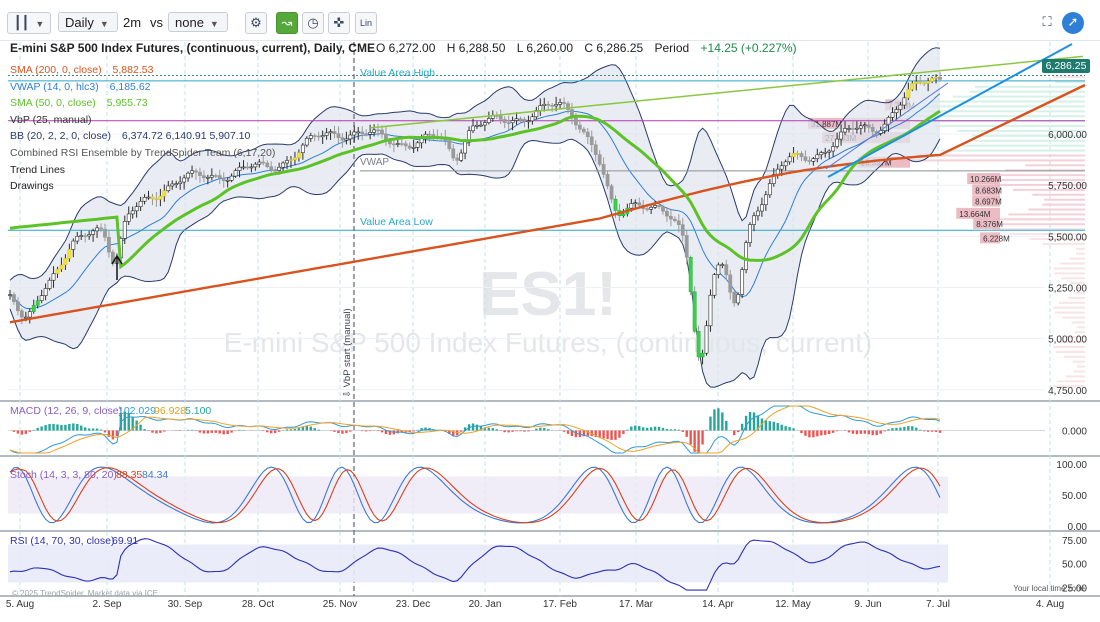 This screenshot has width=1100, height=622. I want to click on value-area-low-label: Value Area Low, so click(396, 222).